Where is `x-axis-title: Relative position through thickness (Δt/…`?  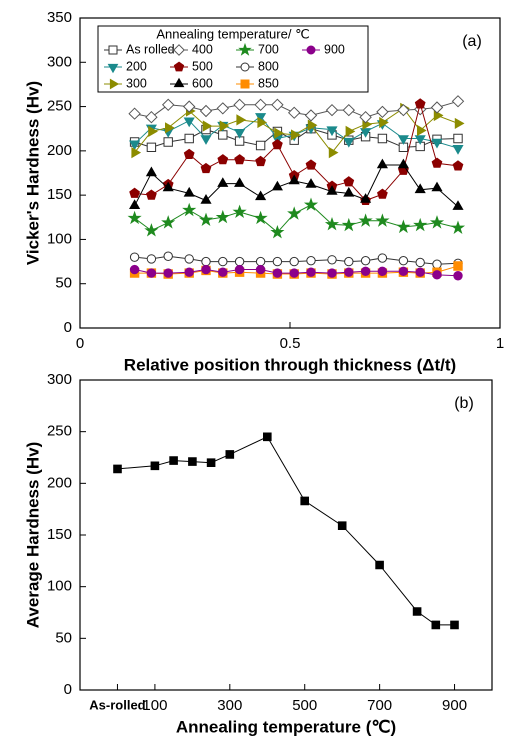
x-axis-title: Relative position through thickness (Δt/… is located at coordinates (290, 364).